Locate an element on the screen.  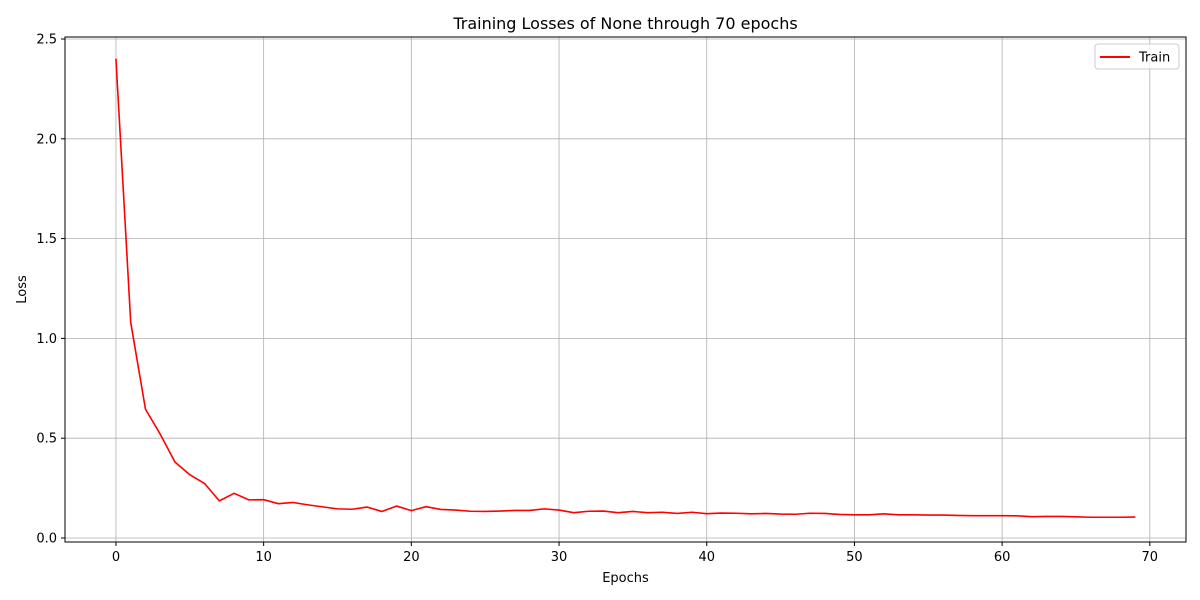
y-tick-label: 0.5 is located at coordinates (46, 439).